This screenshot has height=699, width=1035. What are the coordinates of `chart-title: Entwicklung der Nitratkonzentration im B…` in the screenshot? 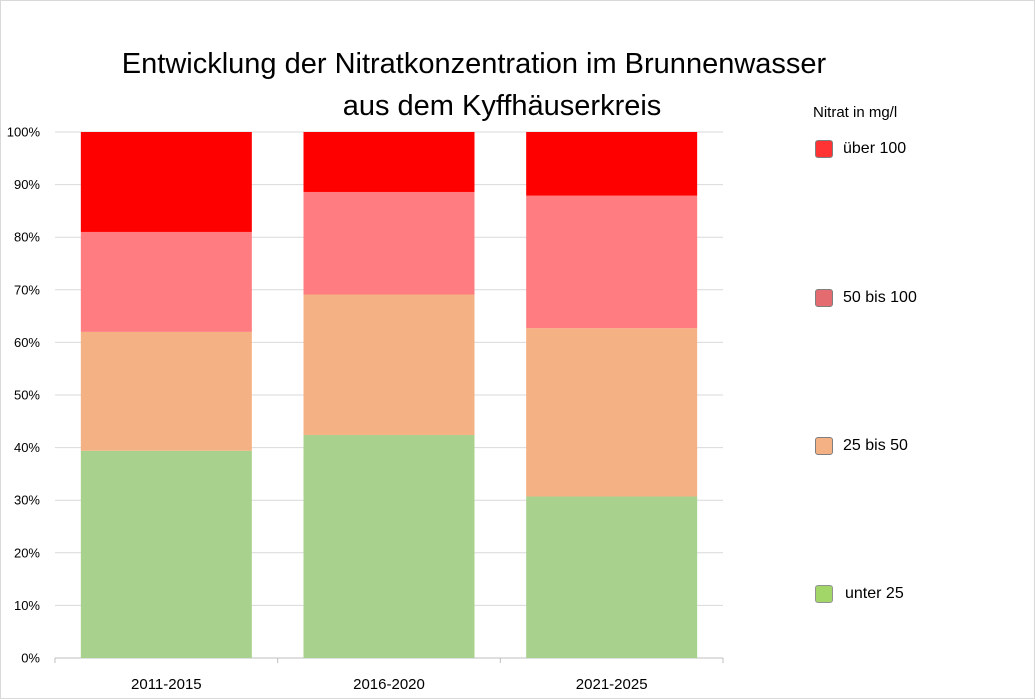 It's located at (474, 85).